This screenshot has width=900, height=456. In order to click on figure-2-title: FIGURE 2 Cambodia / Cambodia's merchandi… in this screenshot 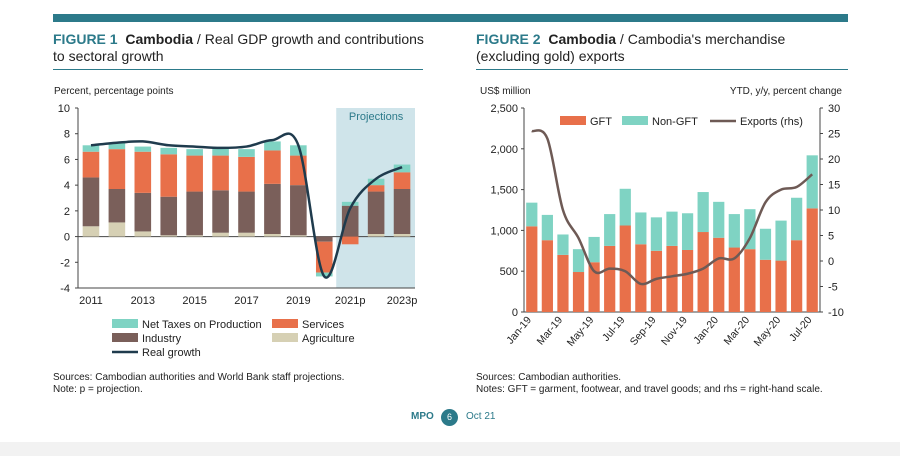, I will do `click(662, 48)`.